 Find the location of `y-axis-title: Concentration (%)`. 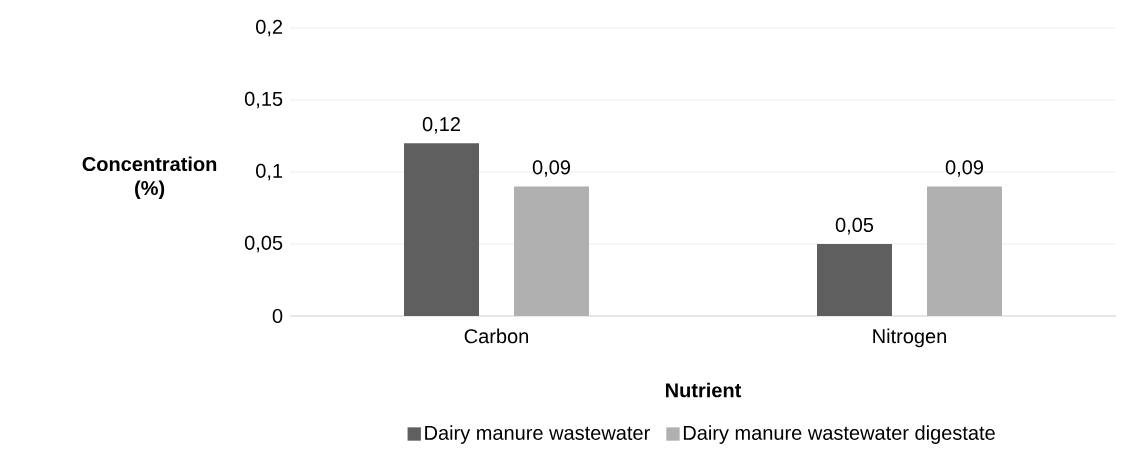

y-axis-title: Concentration (%) is located at coordinates (149, 178).